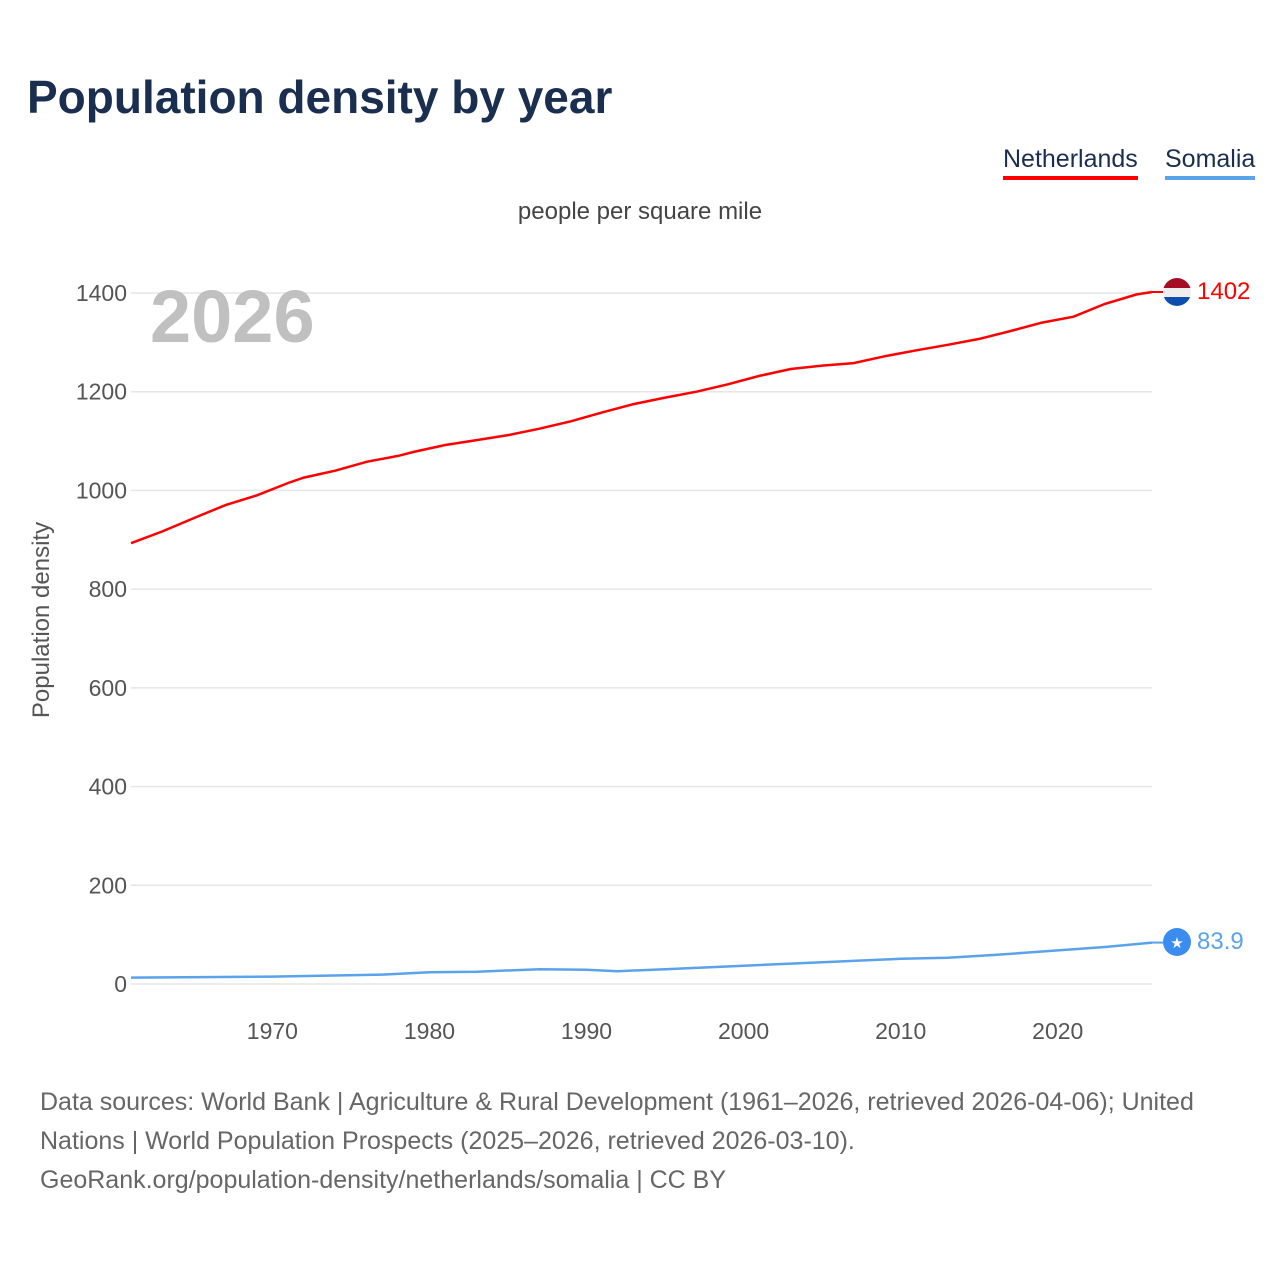 The image size is (1280, 1280). Describe the element at coordinates (101, 293) in the screenshot. I see `y-tick-label: 1400` at that location.